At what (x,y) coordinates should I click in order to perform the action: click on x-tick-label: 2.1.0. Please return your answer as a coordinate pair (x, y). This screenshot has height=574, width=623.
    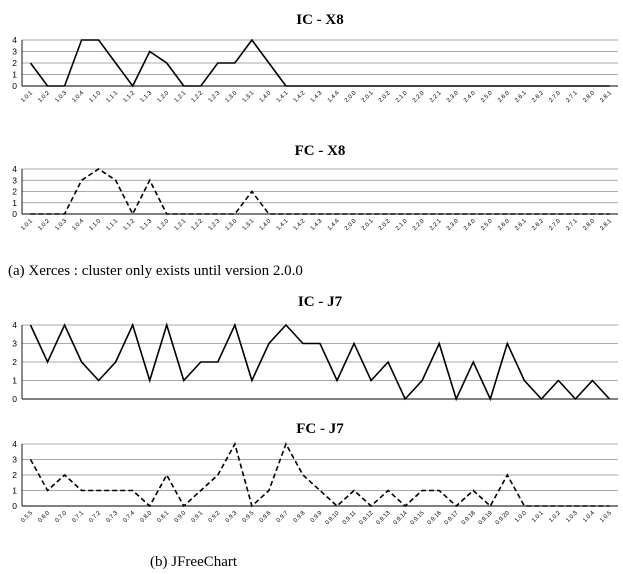
    Looking at the image, I should click on (402, 225).